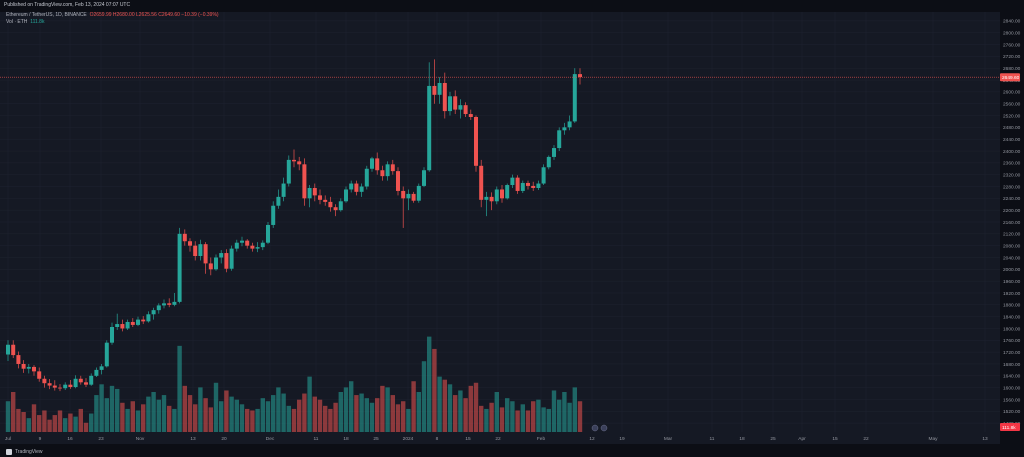  I want to click on y-tick-label: 1680.00, so click(1012, 365).